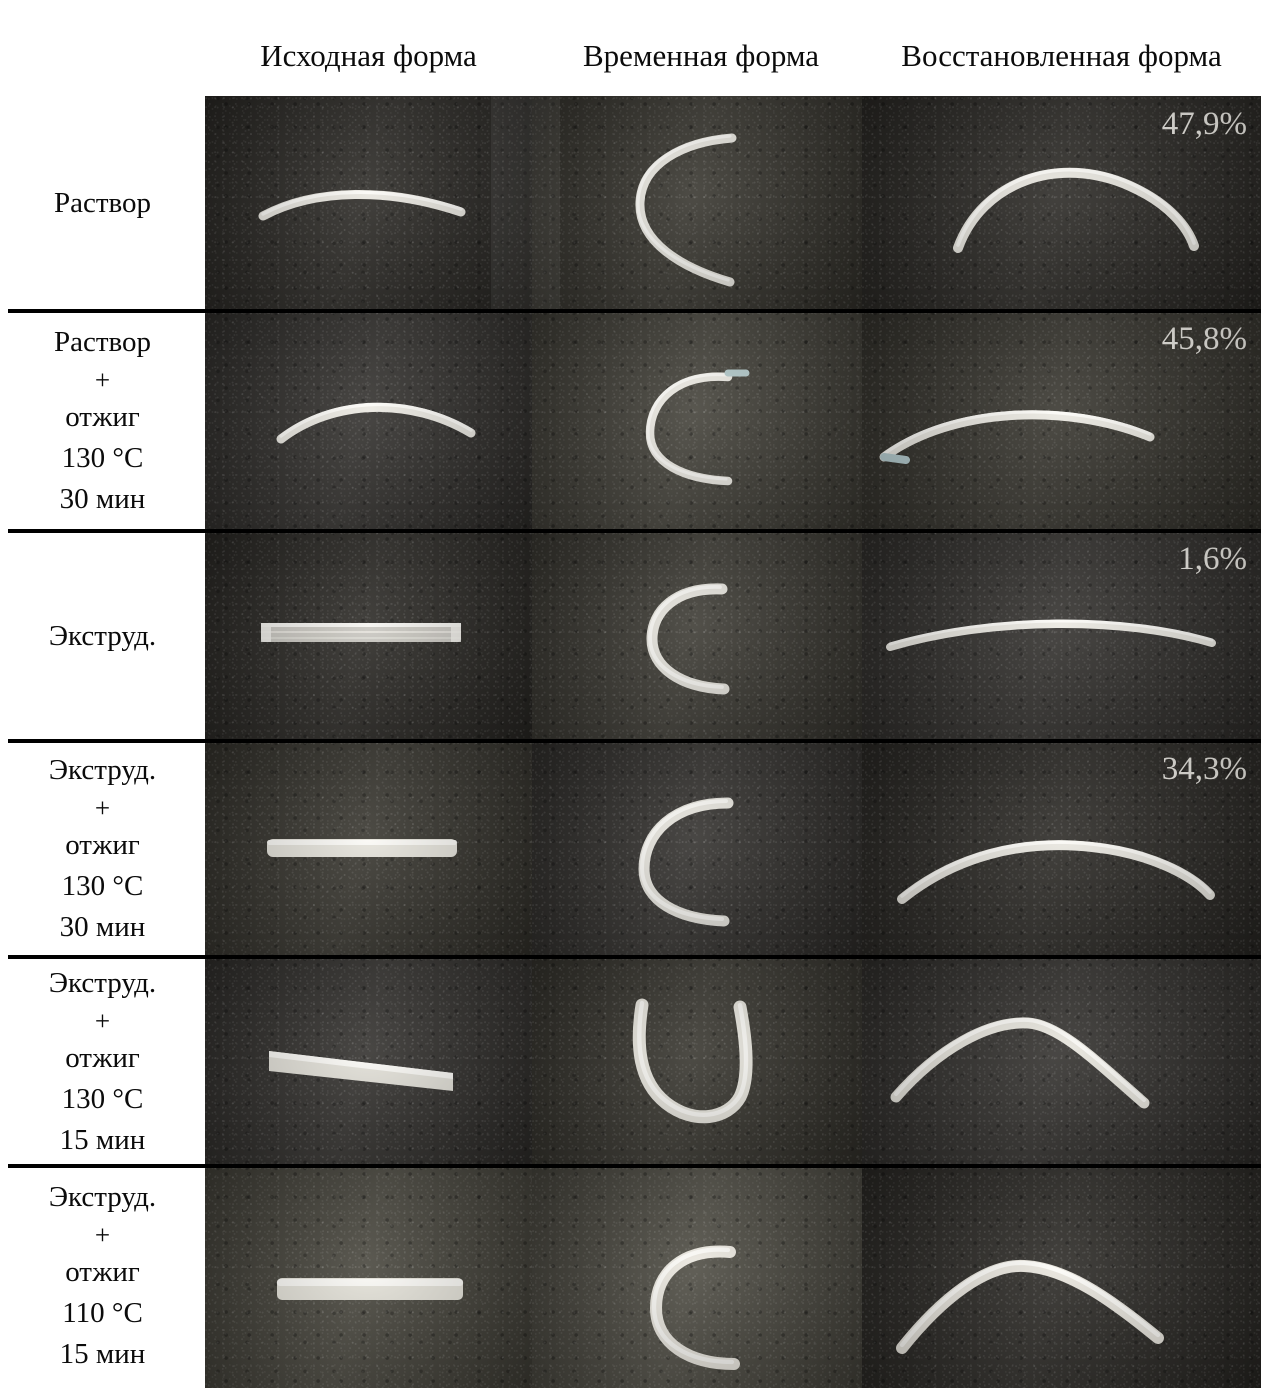  I want to click on photo-recovered-solution-anneal-130-30: 45,8%, so click(1061, 421).